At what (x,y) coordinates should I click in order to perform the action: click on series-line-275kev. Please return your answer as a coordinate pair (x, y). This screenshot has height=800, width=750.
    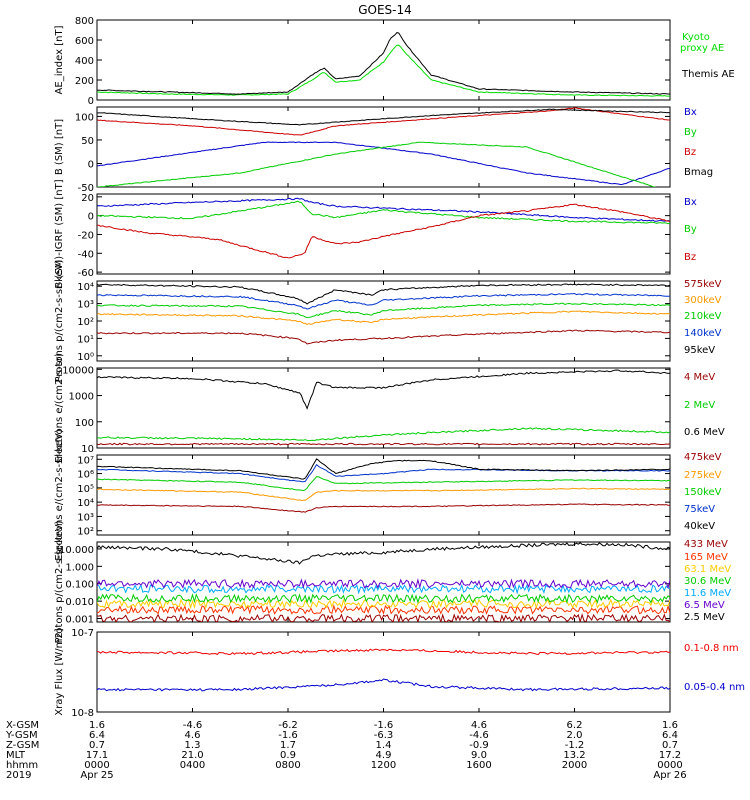
    Looking at the image, I should click on (383, 494).